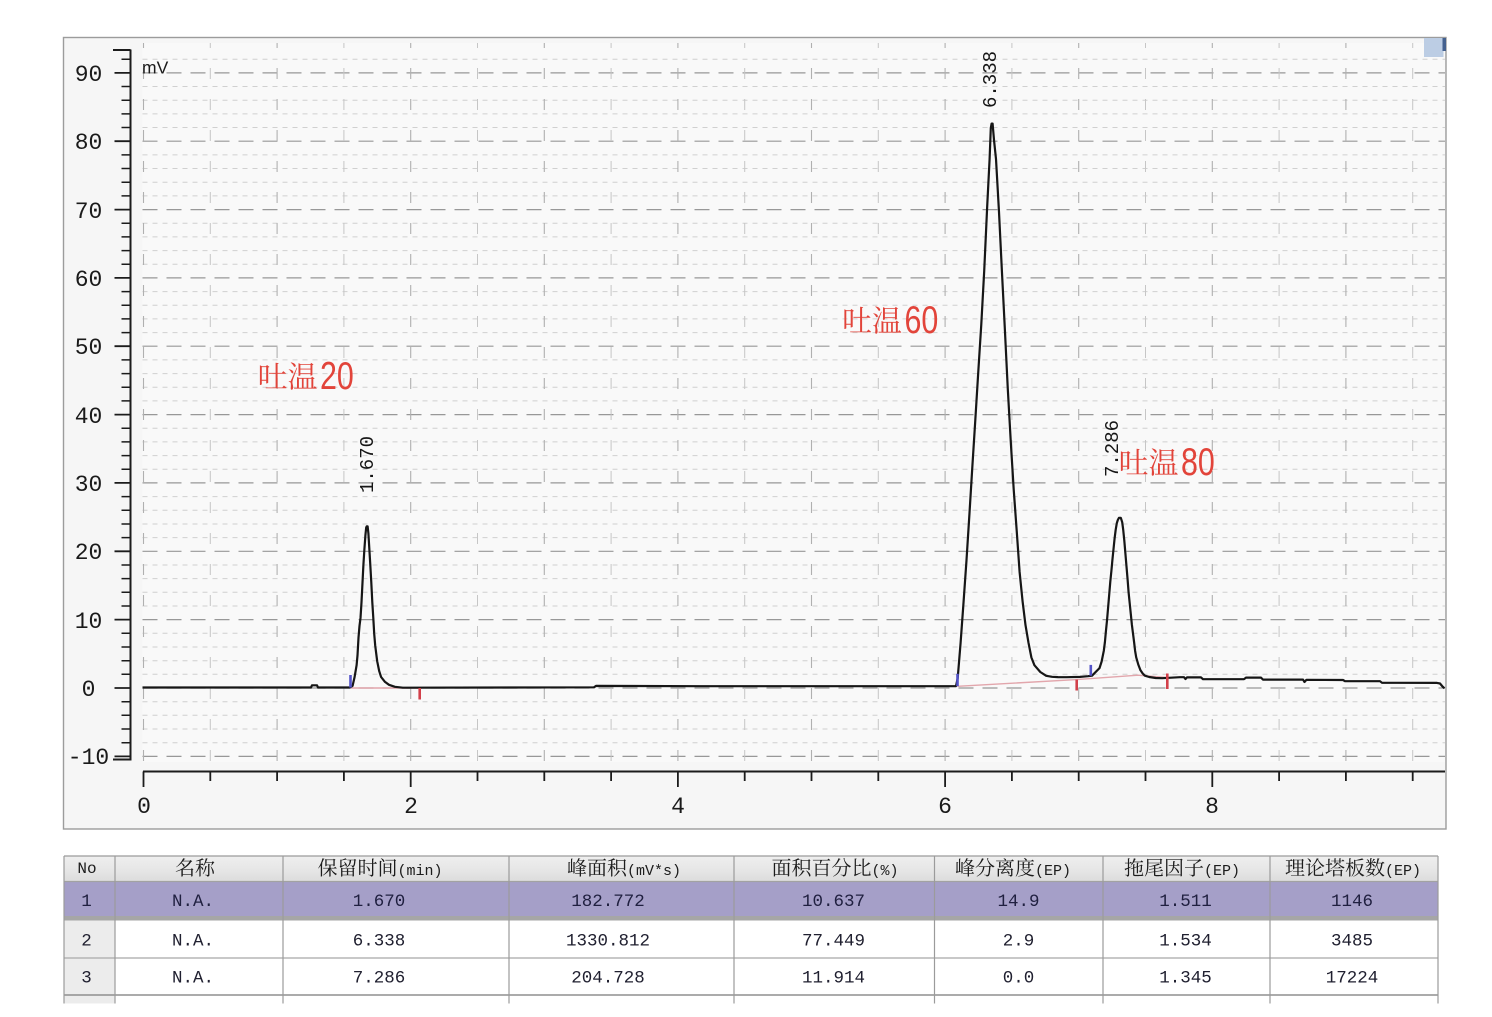 The width and height of the screenshot is (1492, 1017). Describe the element at coordinates (1185, 902) in the screenshot. I see `svg-text: 1.511` at that location.